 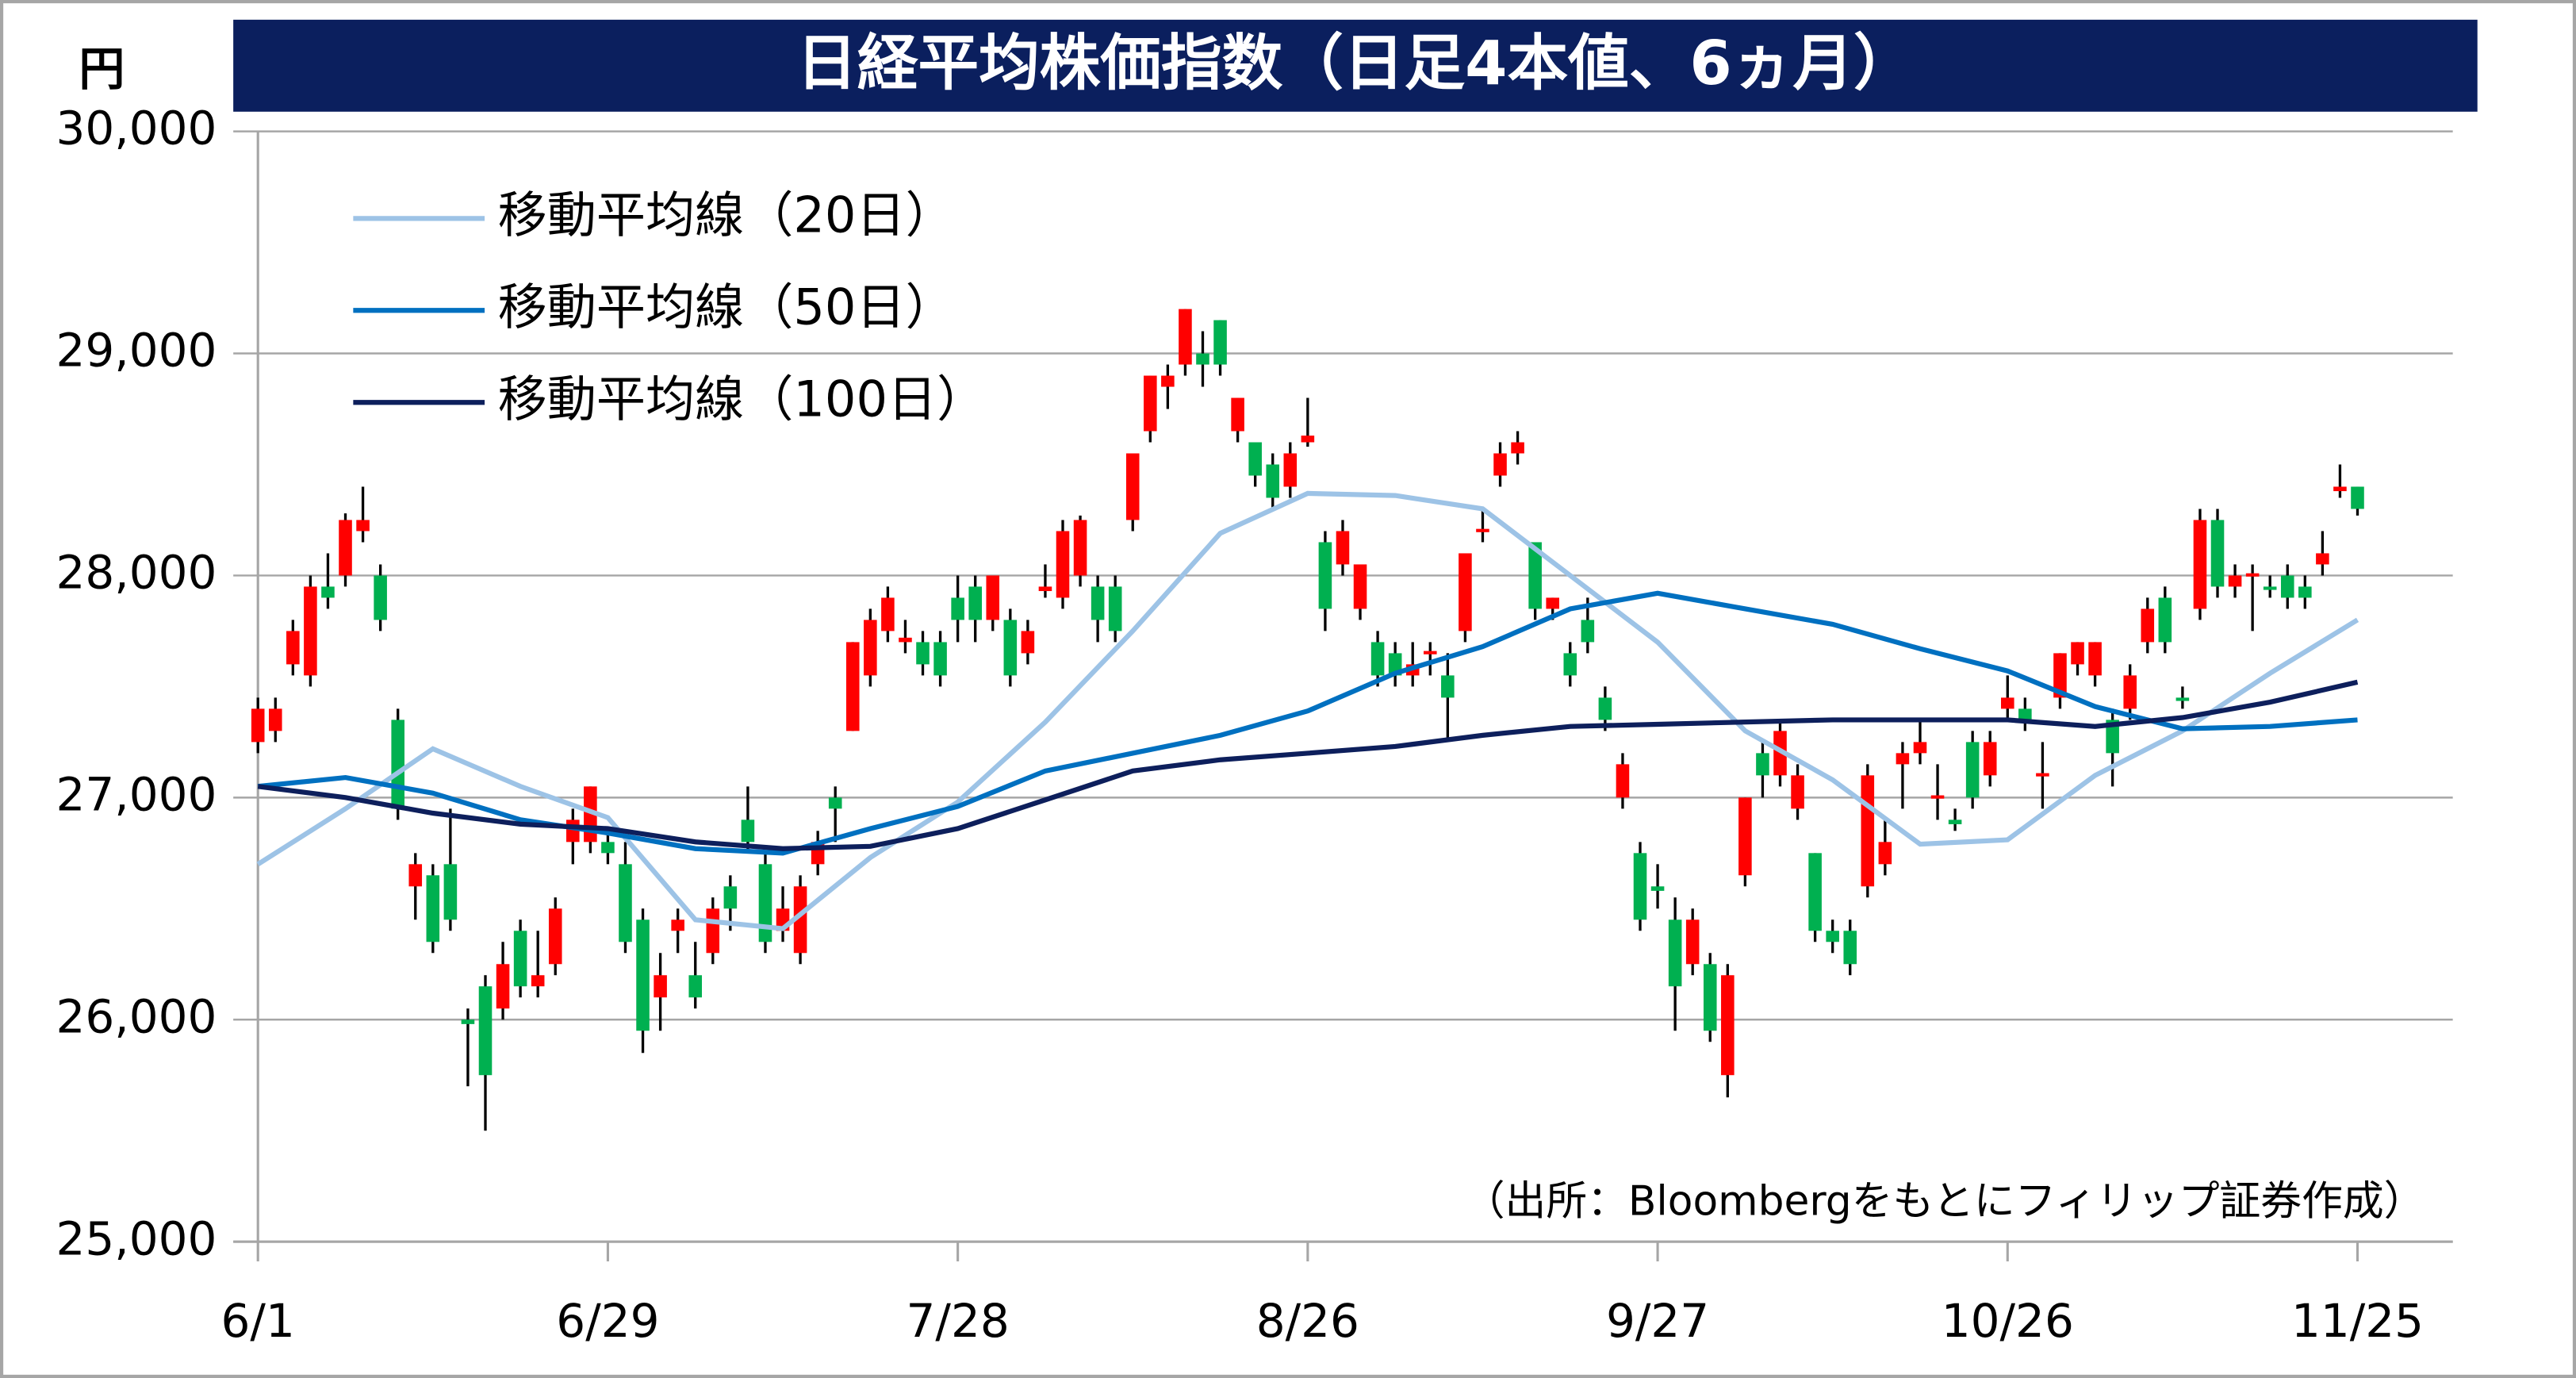 I want to click on x-tick-label: 10/26, so click(x=2008, y=1321).